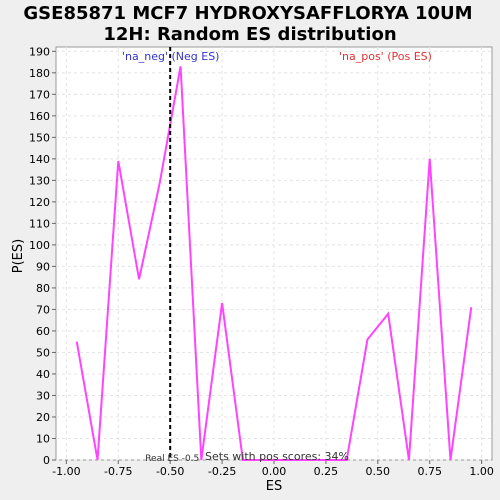 The height and width of the screenshot is (500, 500). I want to click on y-tick-label: 10, so click(43, 438).